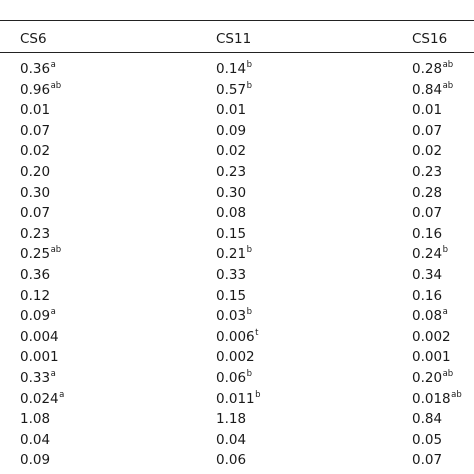 This screenshot has width=474, height=474. I want to click on table-cell-cs6: 0.02, so click(35, 151).